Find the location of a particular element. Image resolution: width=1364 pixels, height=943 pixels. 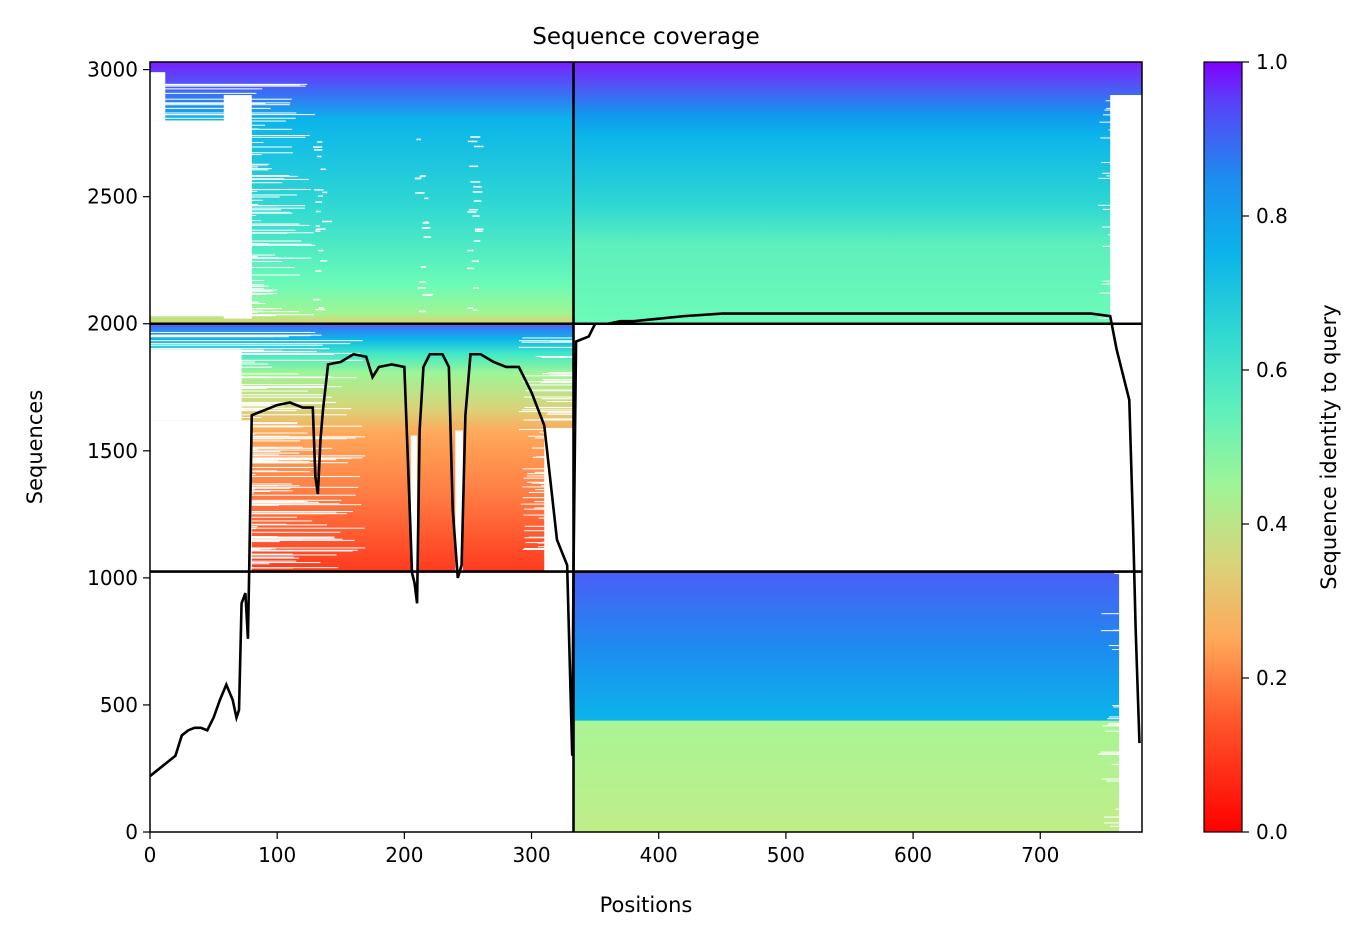

y-tick-label: 0 is located at coordinates (131, 832).